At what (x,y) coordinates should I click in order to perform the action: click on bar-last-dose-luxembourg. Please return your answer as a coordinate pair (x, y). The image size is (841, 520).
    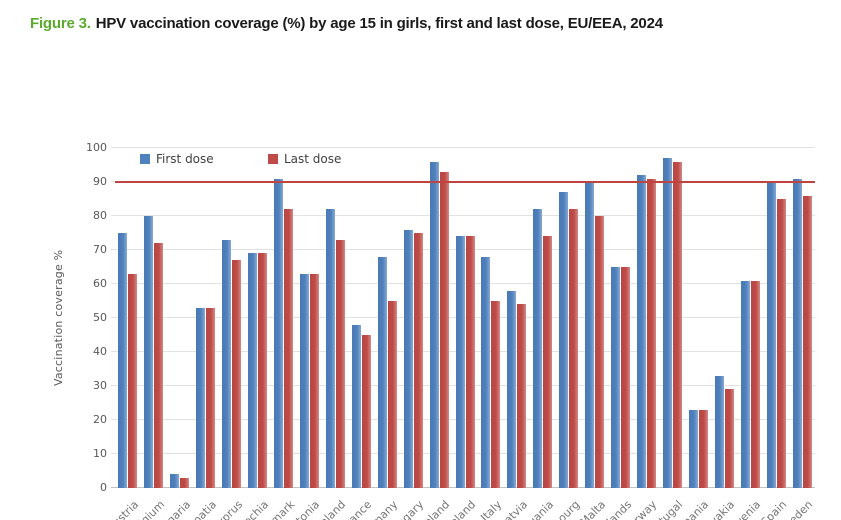
    Looking at the image, I should click on (574, 348).